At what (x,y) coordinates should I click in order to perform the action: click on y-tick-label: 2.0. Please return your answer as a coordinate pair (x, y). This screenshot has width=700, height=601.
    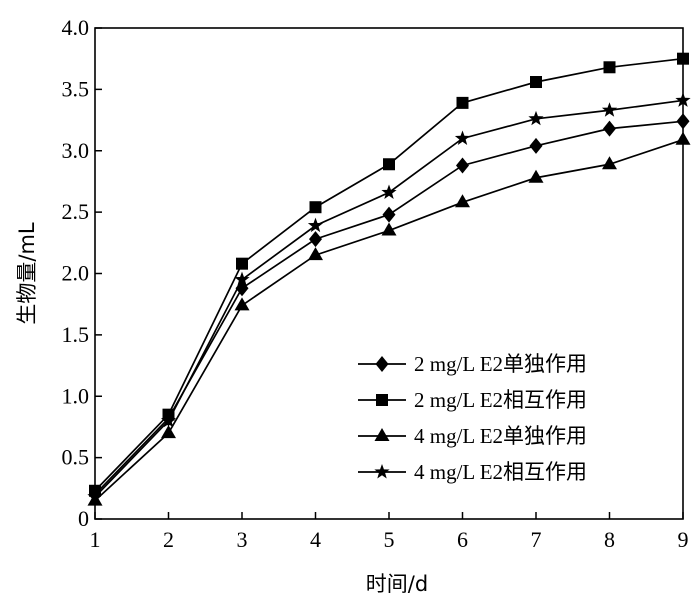
    Looking at the image, I should click on (76, 273).